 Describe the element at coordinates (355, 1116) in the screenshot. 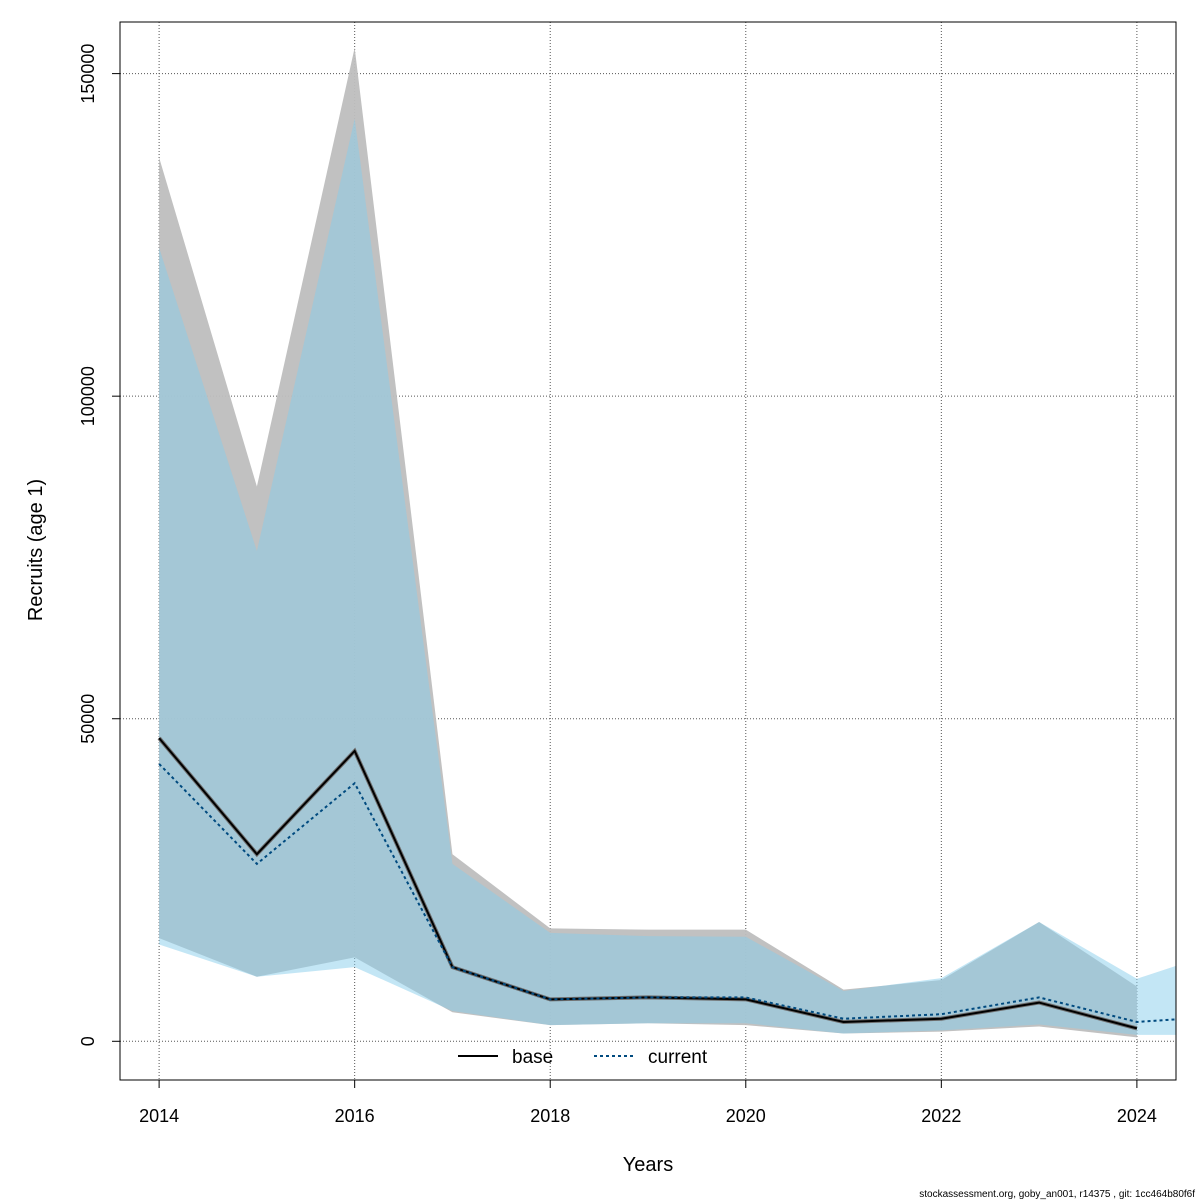

I see `x-tick-label-2016: 2016` at that location.